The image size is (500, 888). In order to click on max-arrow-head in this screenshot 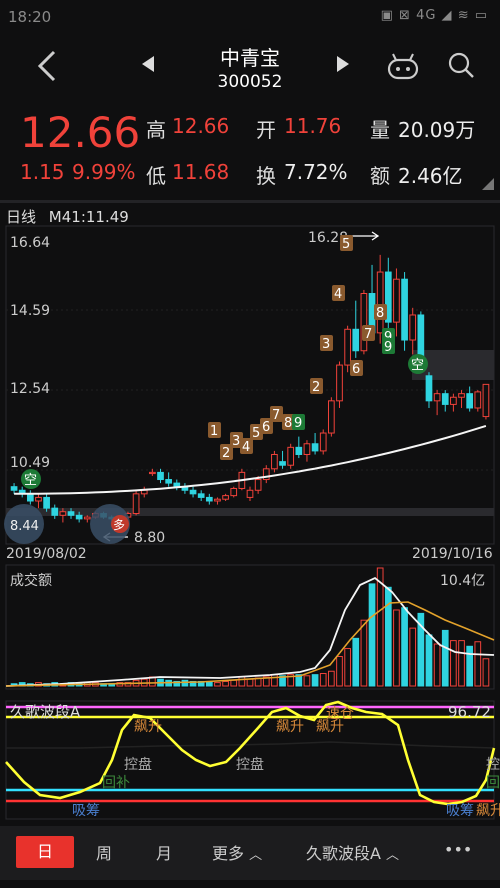, I will do `click(375, 236)`.